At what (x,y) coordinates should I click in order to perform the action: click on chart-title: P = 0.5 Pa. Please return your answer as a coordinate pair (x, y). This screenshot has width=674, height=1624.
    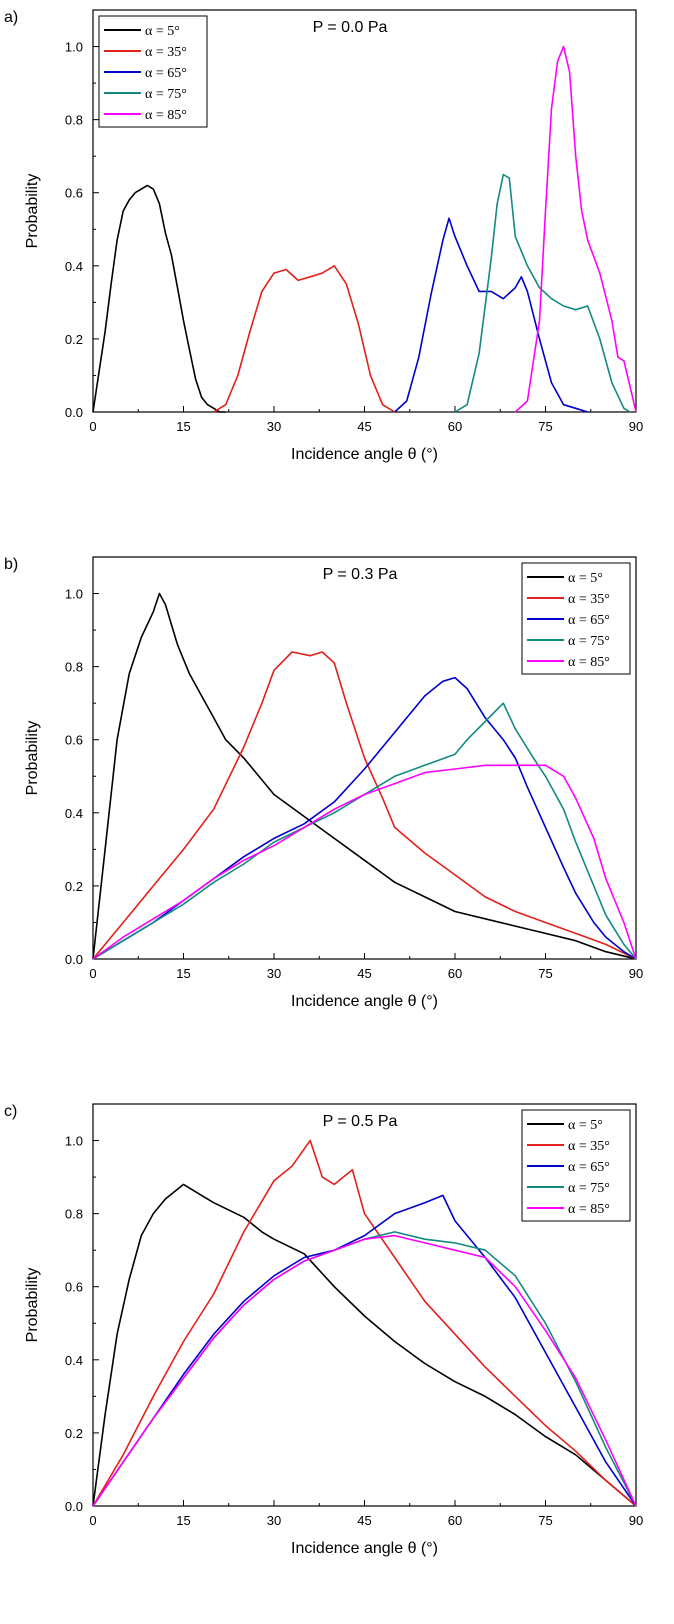
    Looking at the image, I should click on (360, 1121).